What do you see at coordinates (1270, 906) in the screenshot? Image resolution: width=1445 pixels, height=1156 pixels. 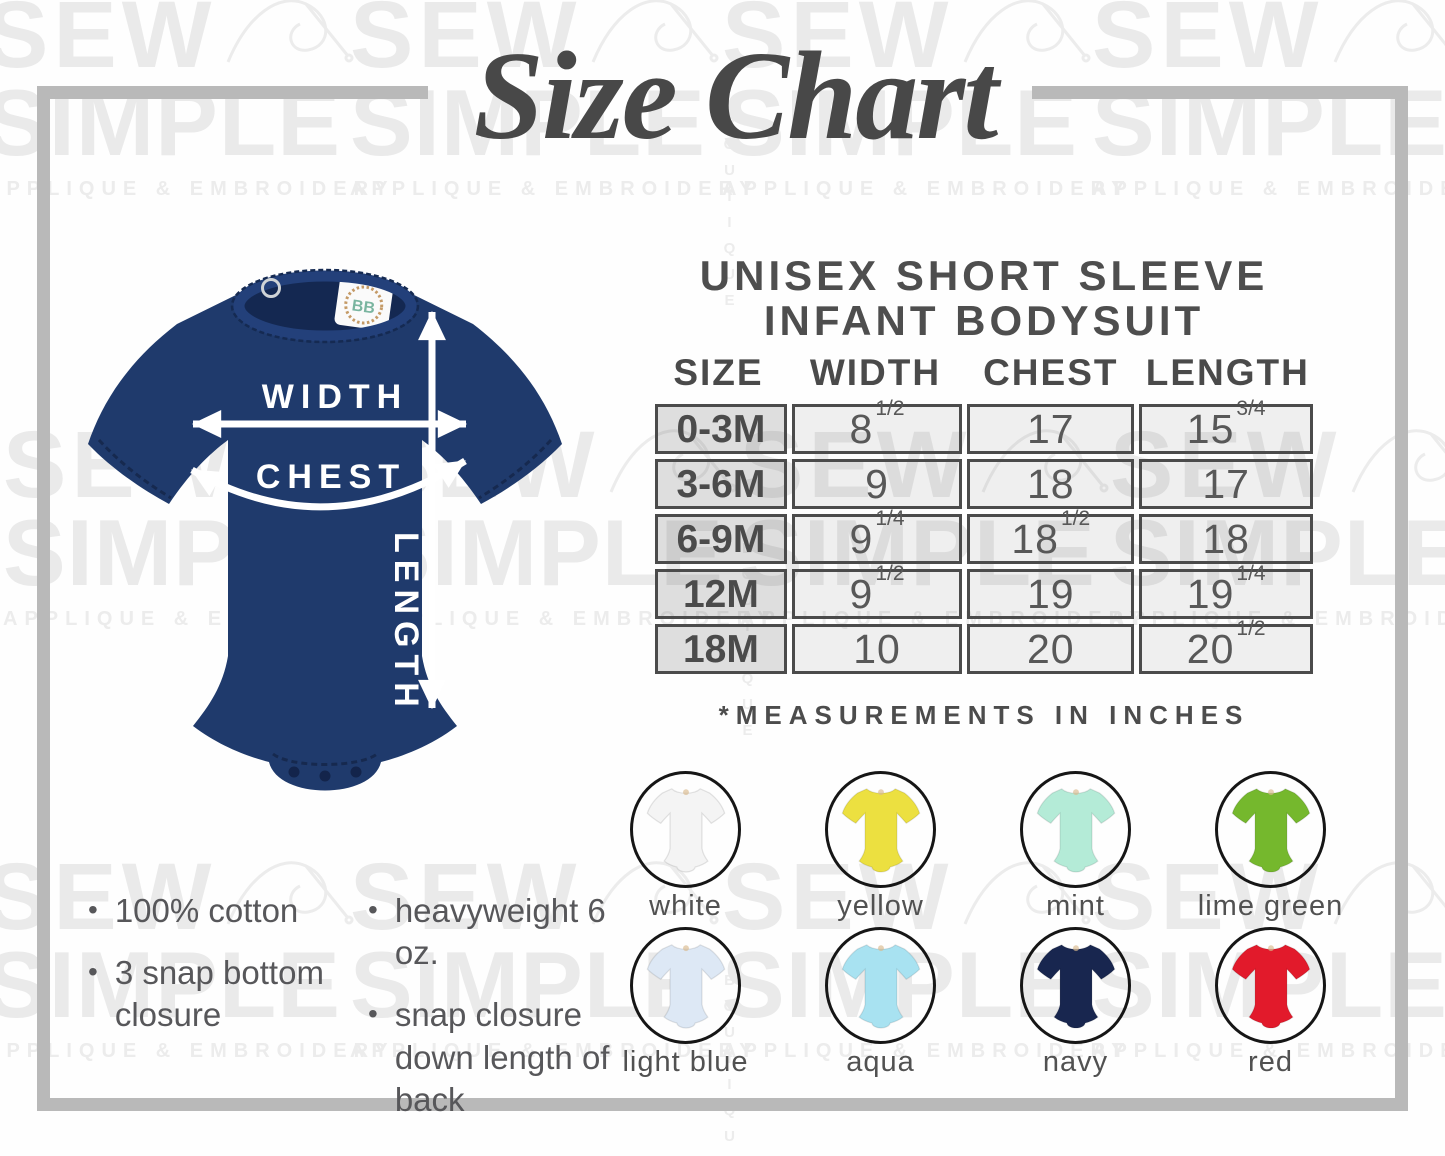 I see `color-label: lime green` at bounding box center [1270, 906].